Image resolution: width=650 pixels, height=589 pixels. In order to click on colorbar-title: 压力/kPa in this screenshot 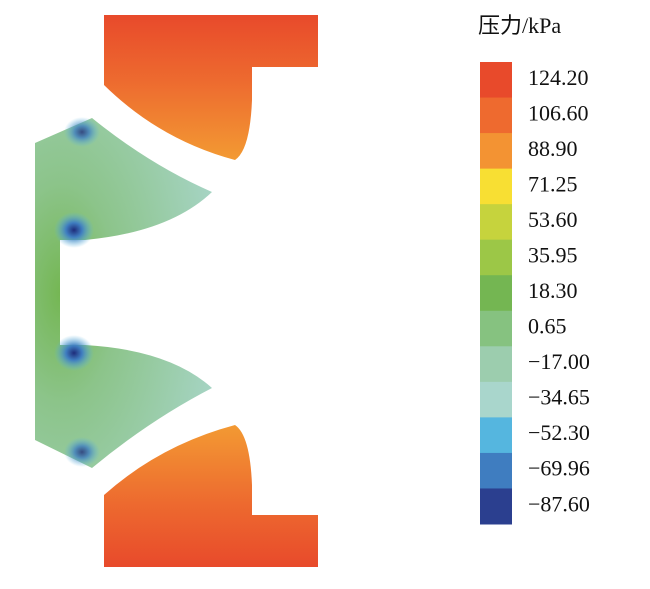, I will do `click(519, 25)`.